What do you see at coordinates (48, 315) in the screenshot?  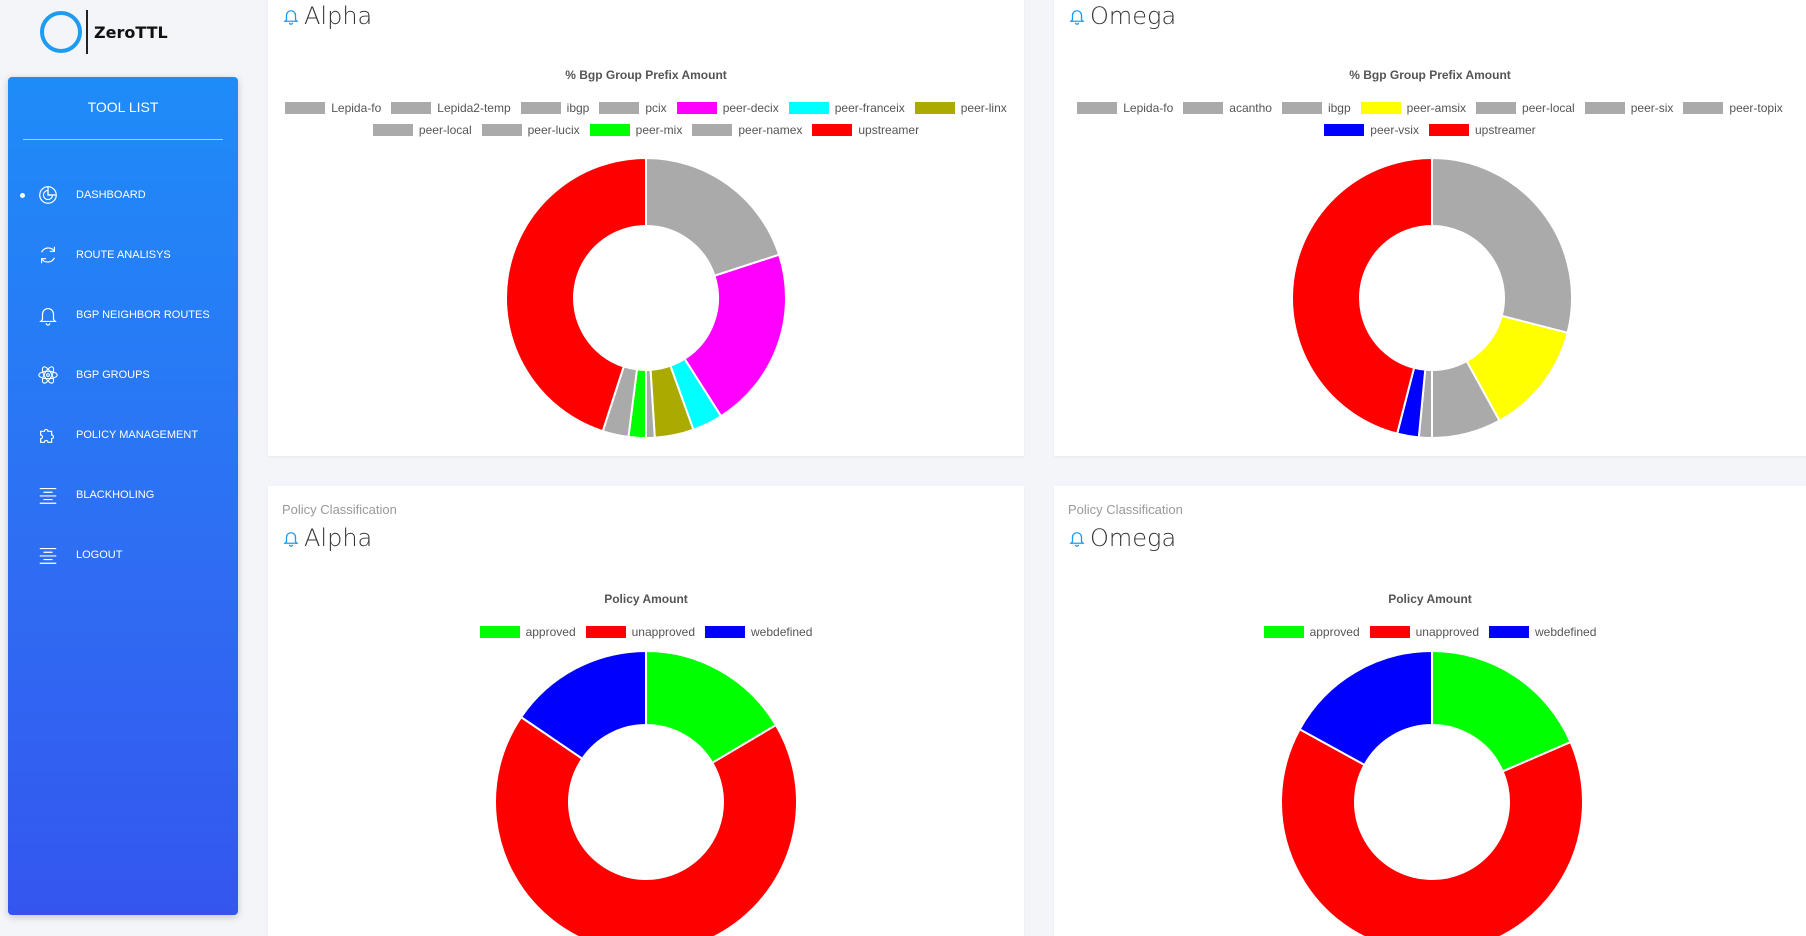 I see `bell-icon` at bounding box center [48, 315].